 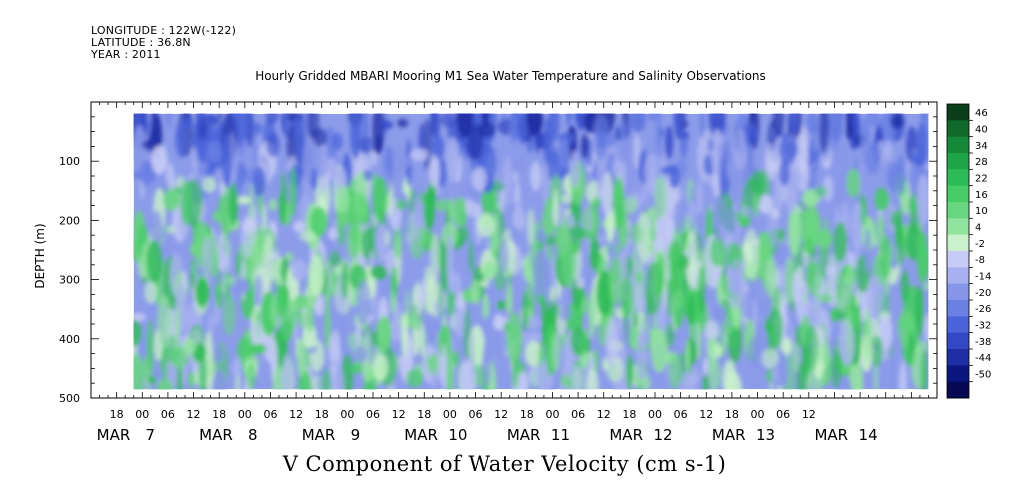 What do you see at coordinates (216, 435) in the screenshot?
I see `x-date-month: MAR` at bounding box center [216, 435].